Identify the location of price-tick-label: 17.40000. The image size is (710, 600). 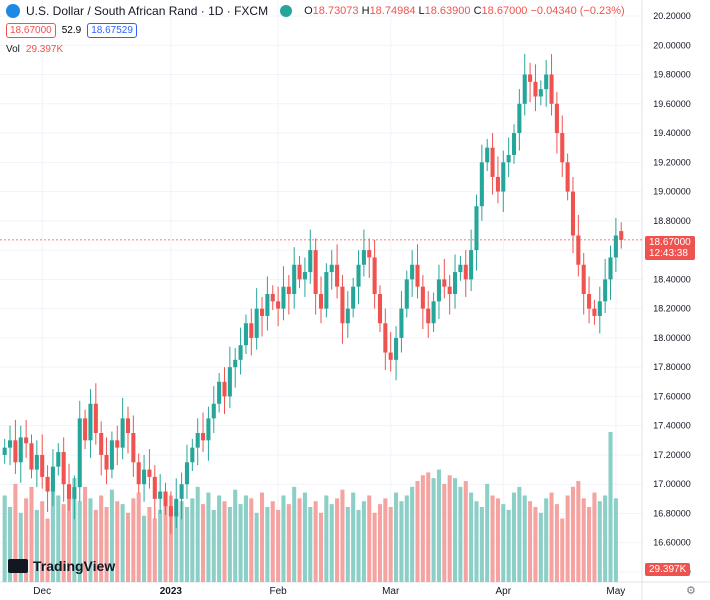
(672, 426).